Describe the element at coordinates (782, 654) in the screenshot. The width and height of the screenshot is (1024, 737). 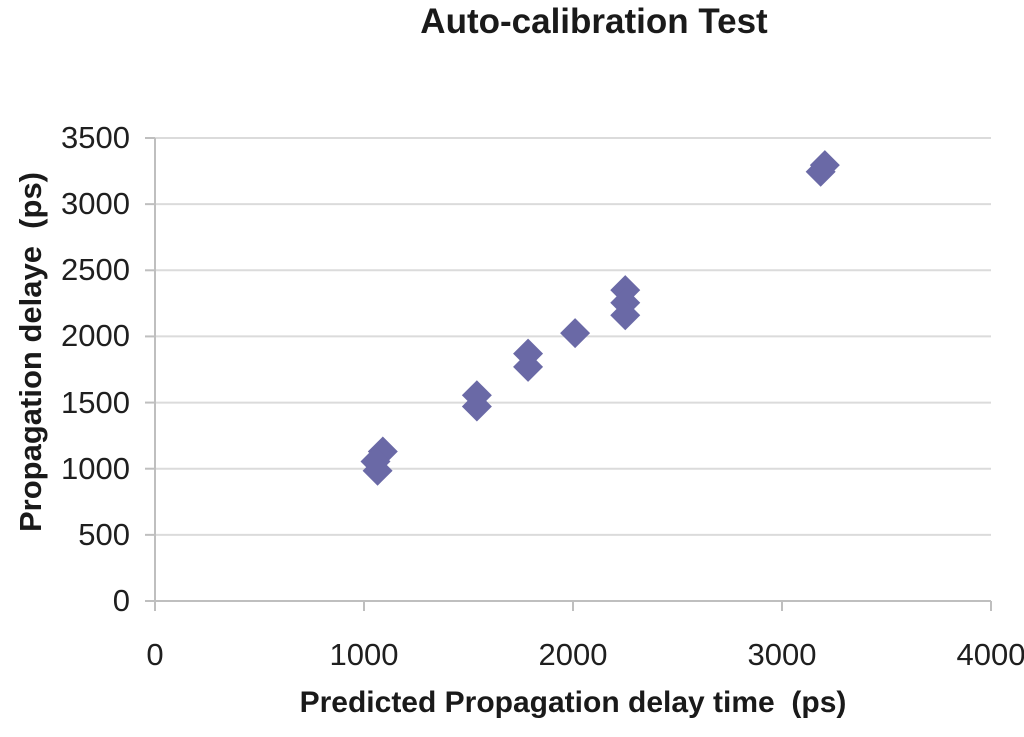
I see `x-tick-label: 3000` at that location.